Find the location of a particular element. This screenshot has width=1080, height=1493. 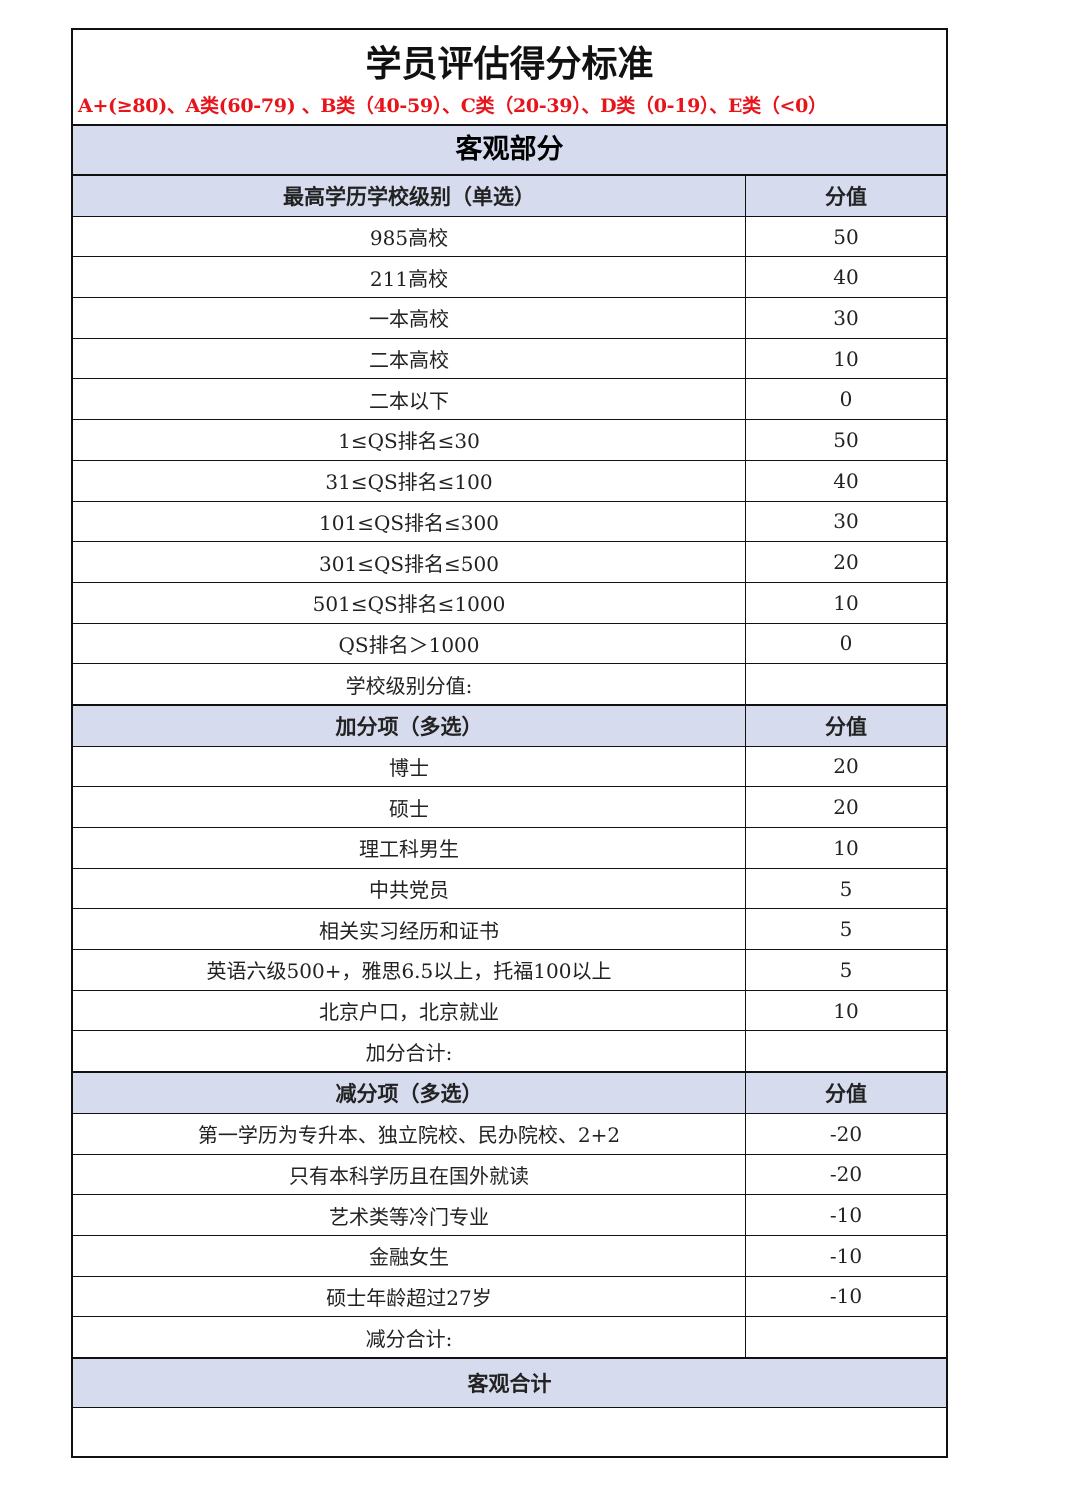

table-row: 985高校 50 is located at coordinates (509, 236).